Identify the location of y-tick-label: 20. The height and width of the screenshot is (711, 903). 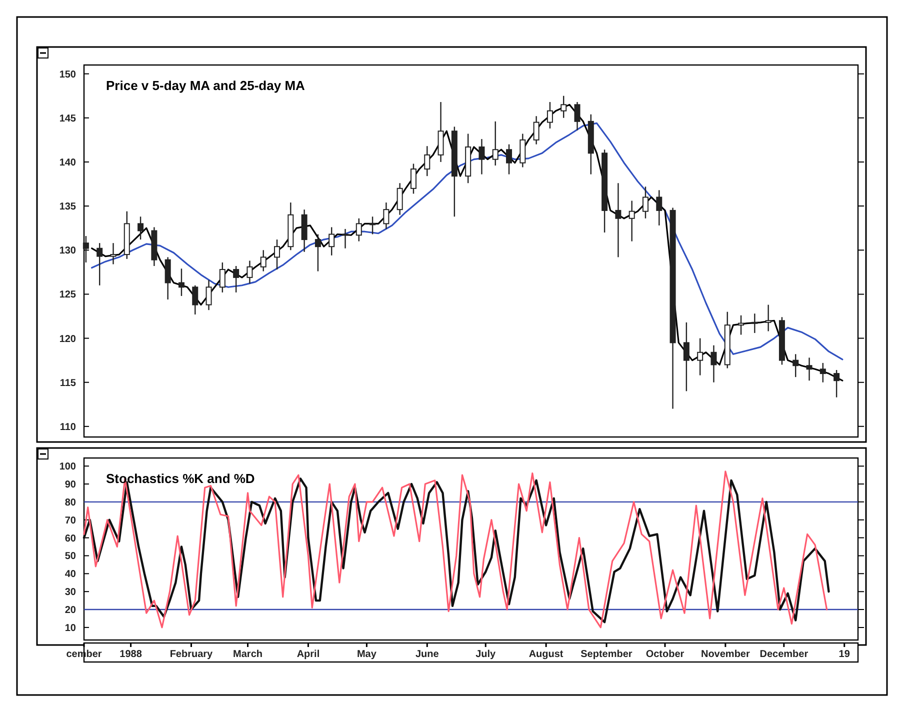
(70, 610).